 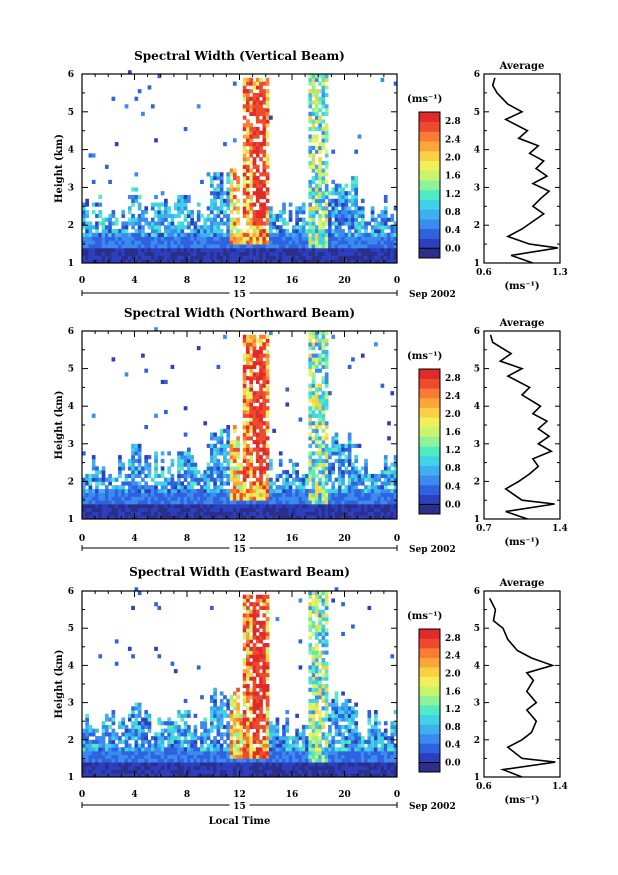 I want to click on profile-y-tick-label: 6, so click(x=477, y=332).